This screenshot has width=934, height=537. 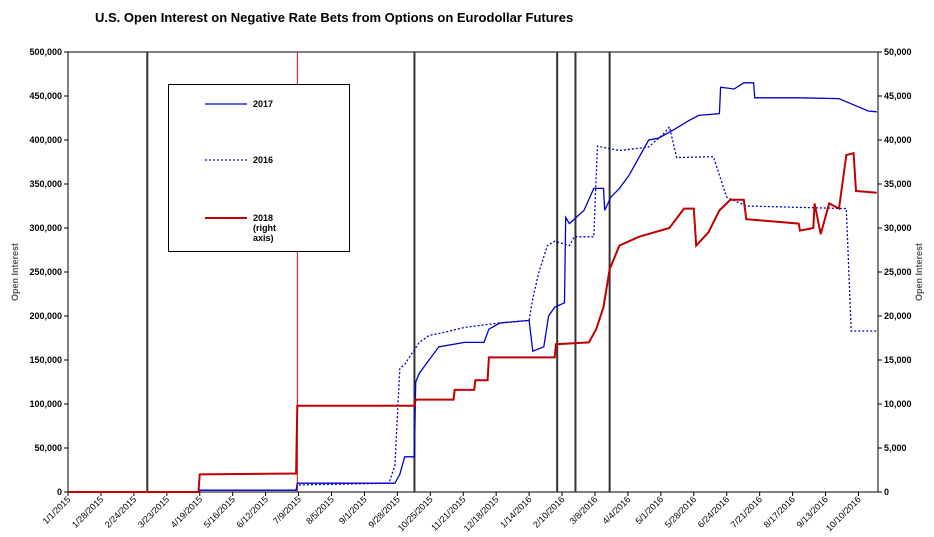 I want to click on legend-label: 2018 (right axis), so click(x=264, y=228).